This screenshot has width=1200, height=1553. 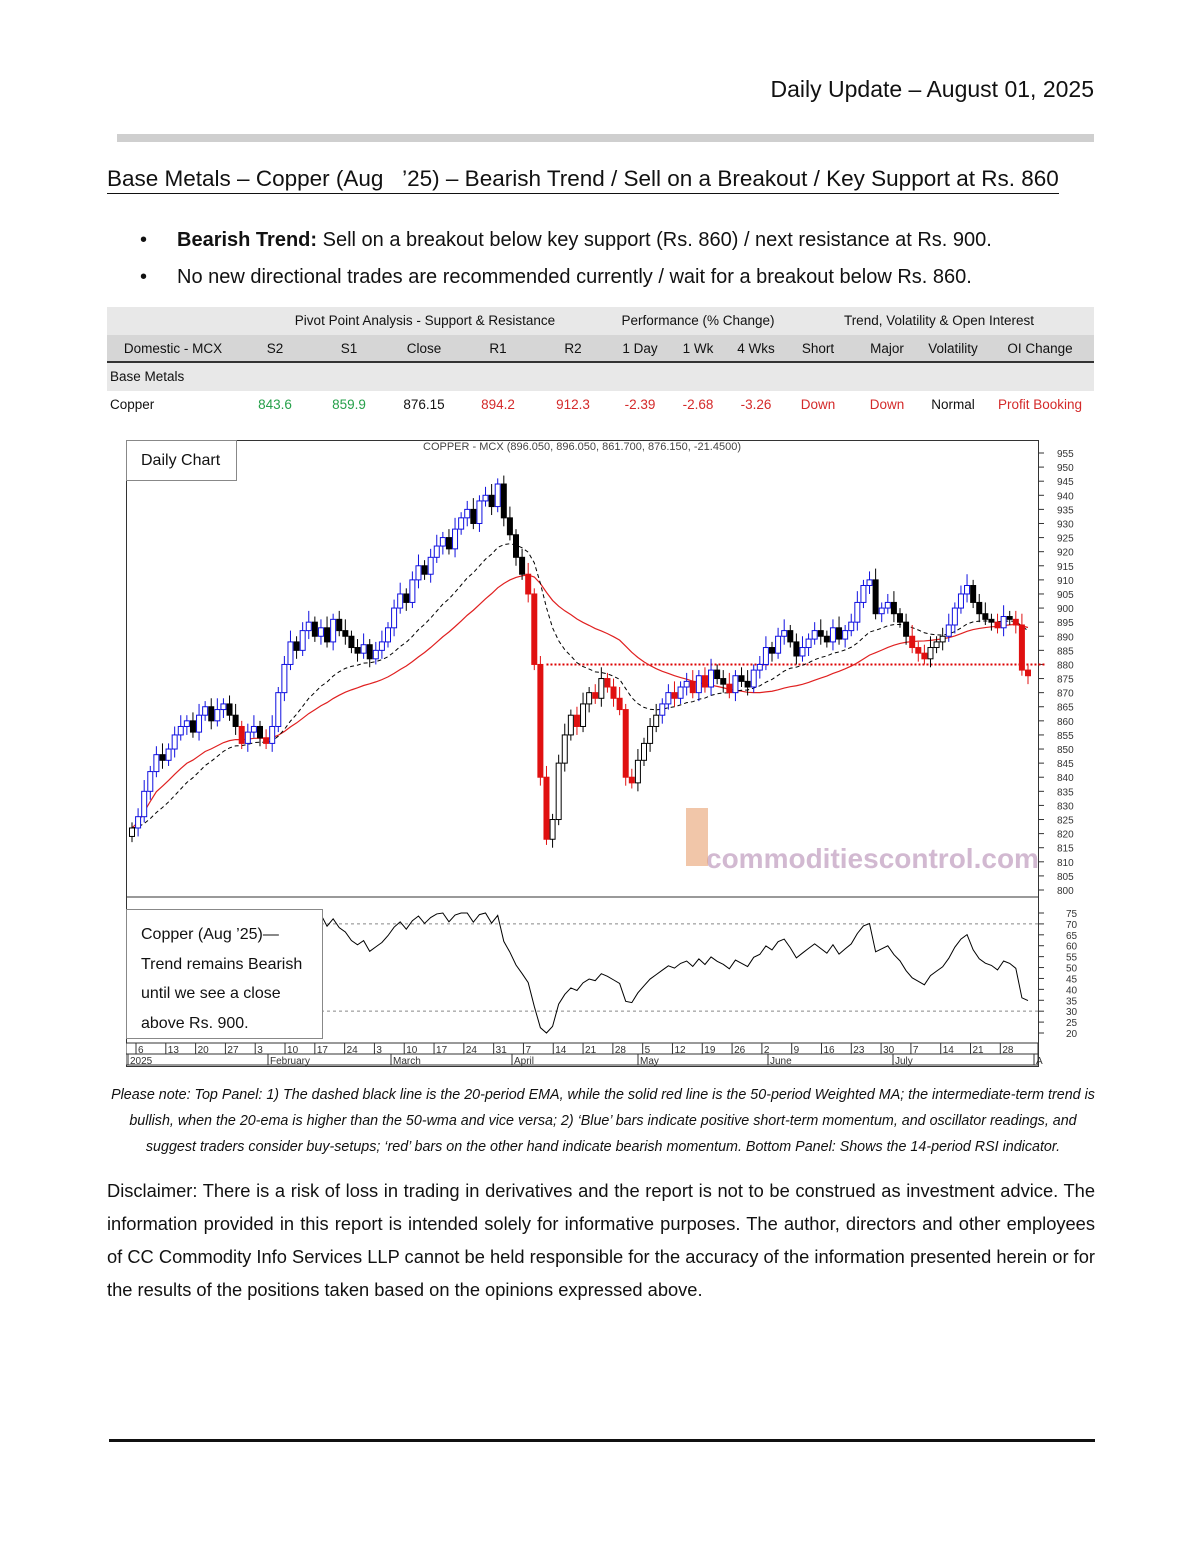 I want to click on column-header: Volatility, so click(x=953, y=348).